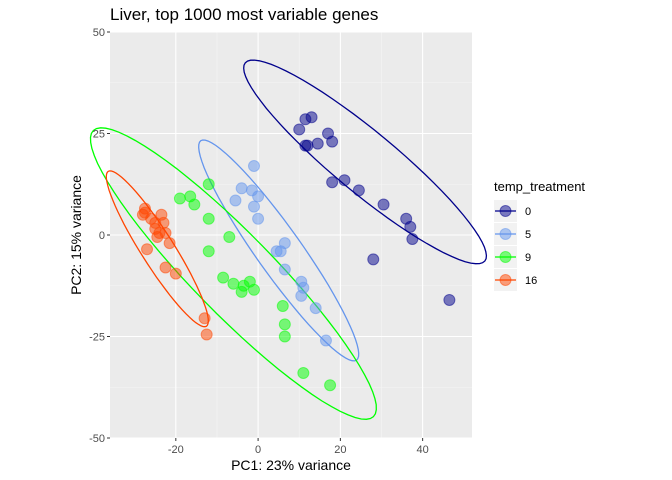  I want to click on x-tick-label: -20, so click(176, 450).